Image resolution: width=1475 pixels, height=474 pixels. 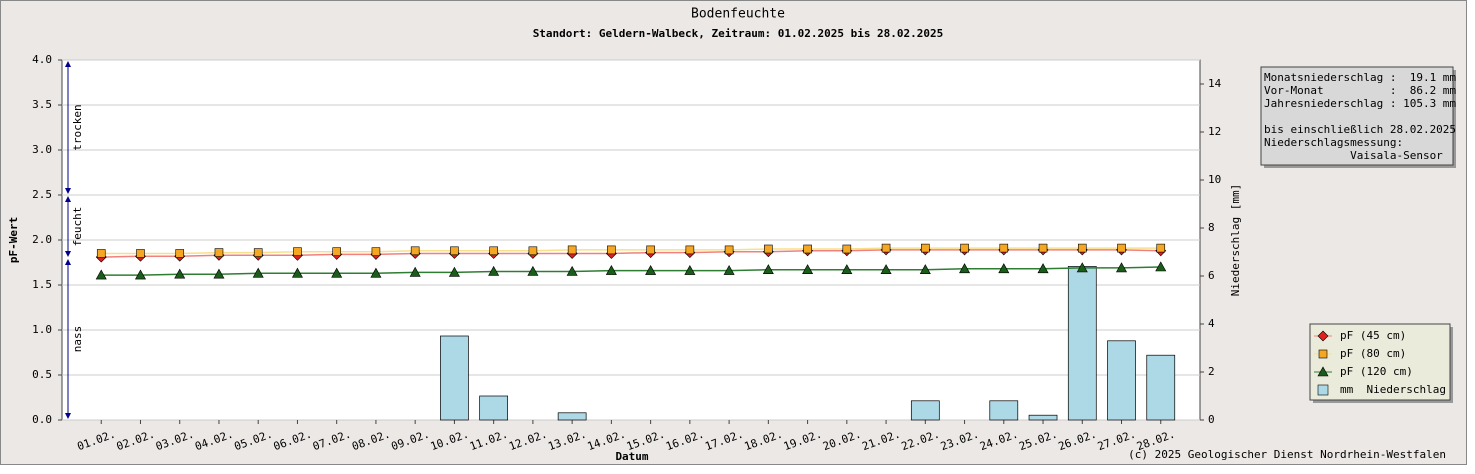 I want to click on info-line: Niederschlagsmessung:, so click(x=1333, y=142).